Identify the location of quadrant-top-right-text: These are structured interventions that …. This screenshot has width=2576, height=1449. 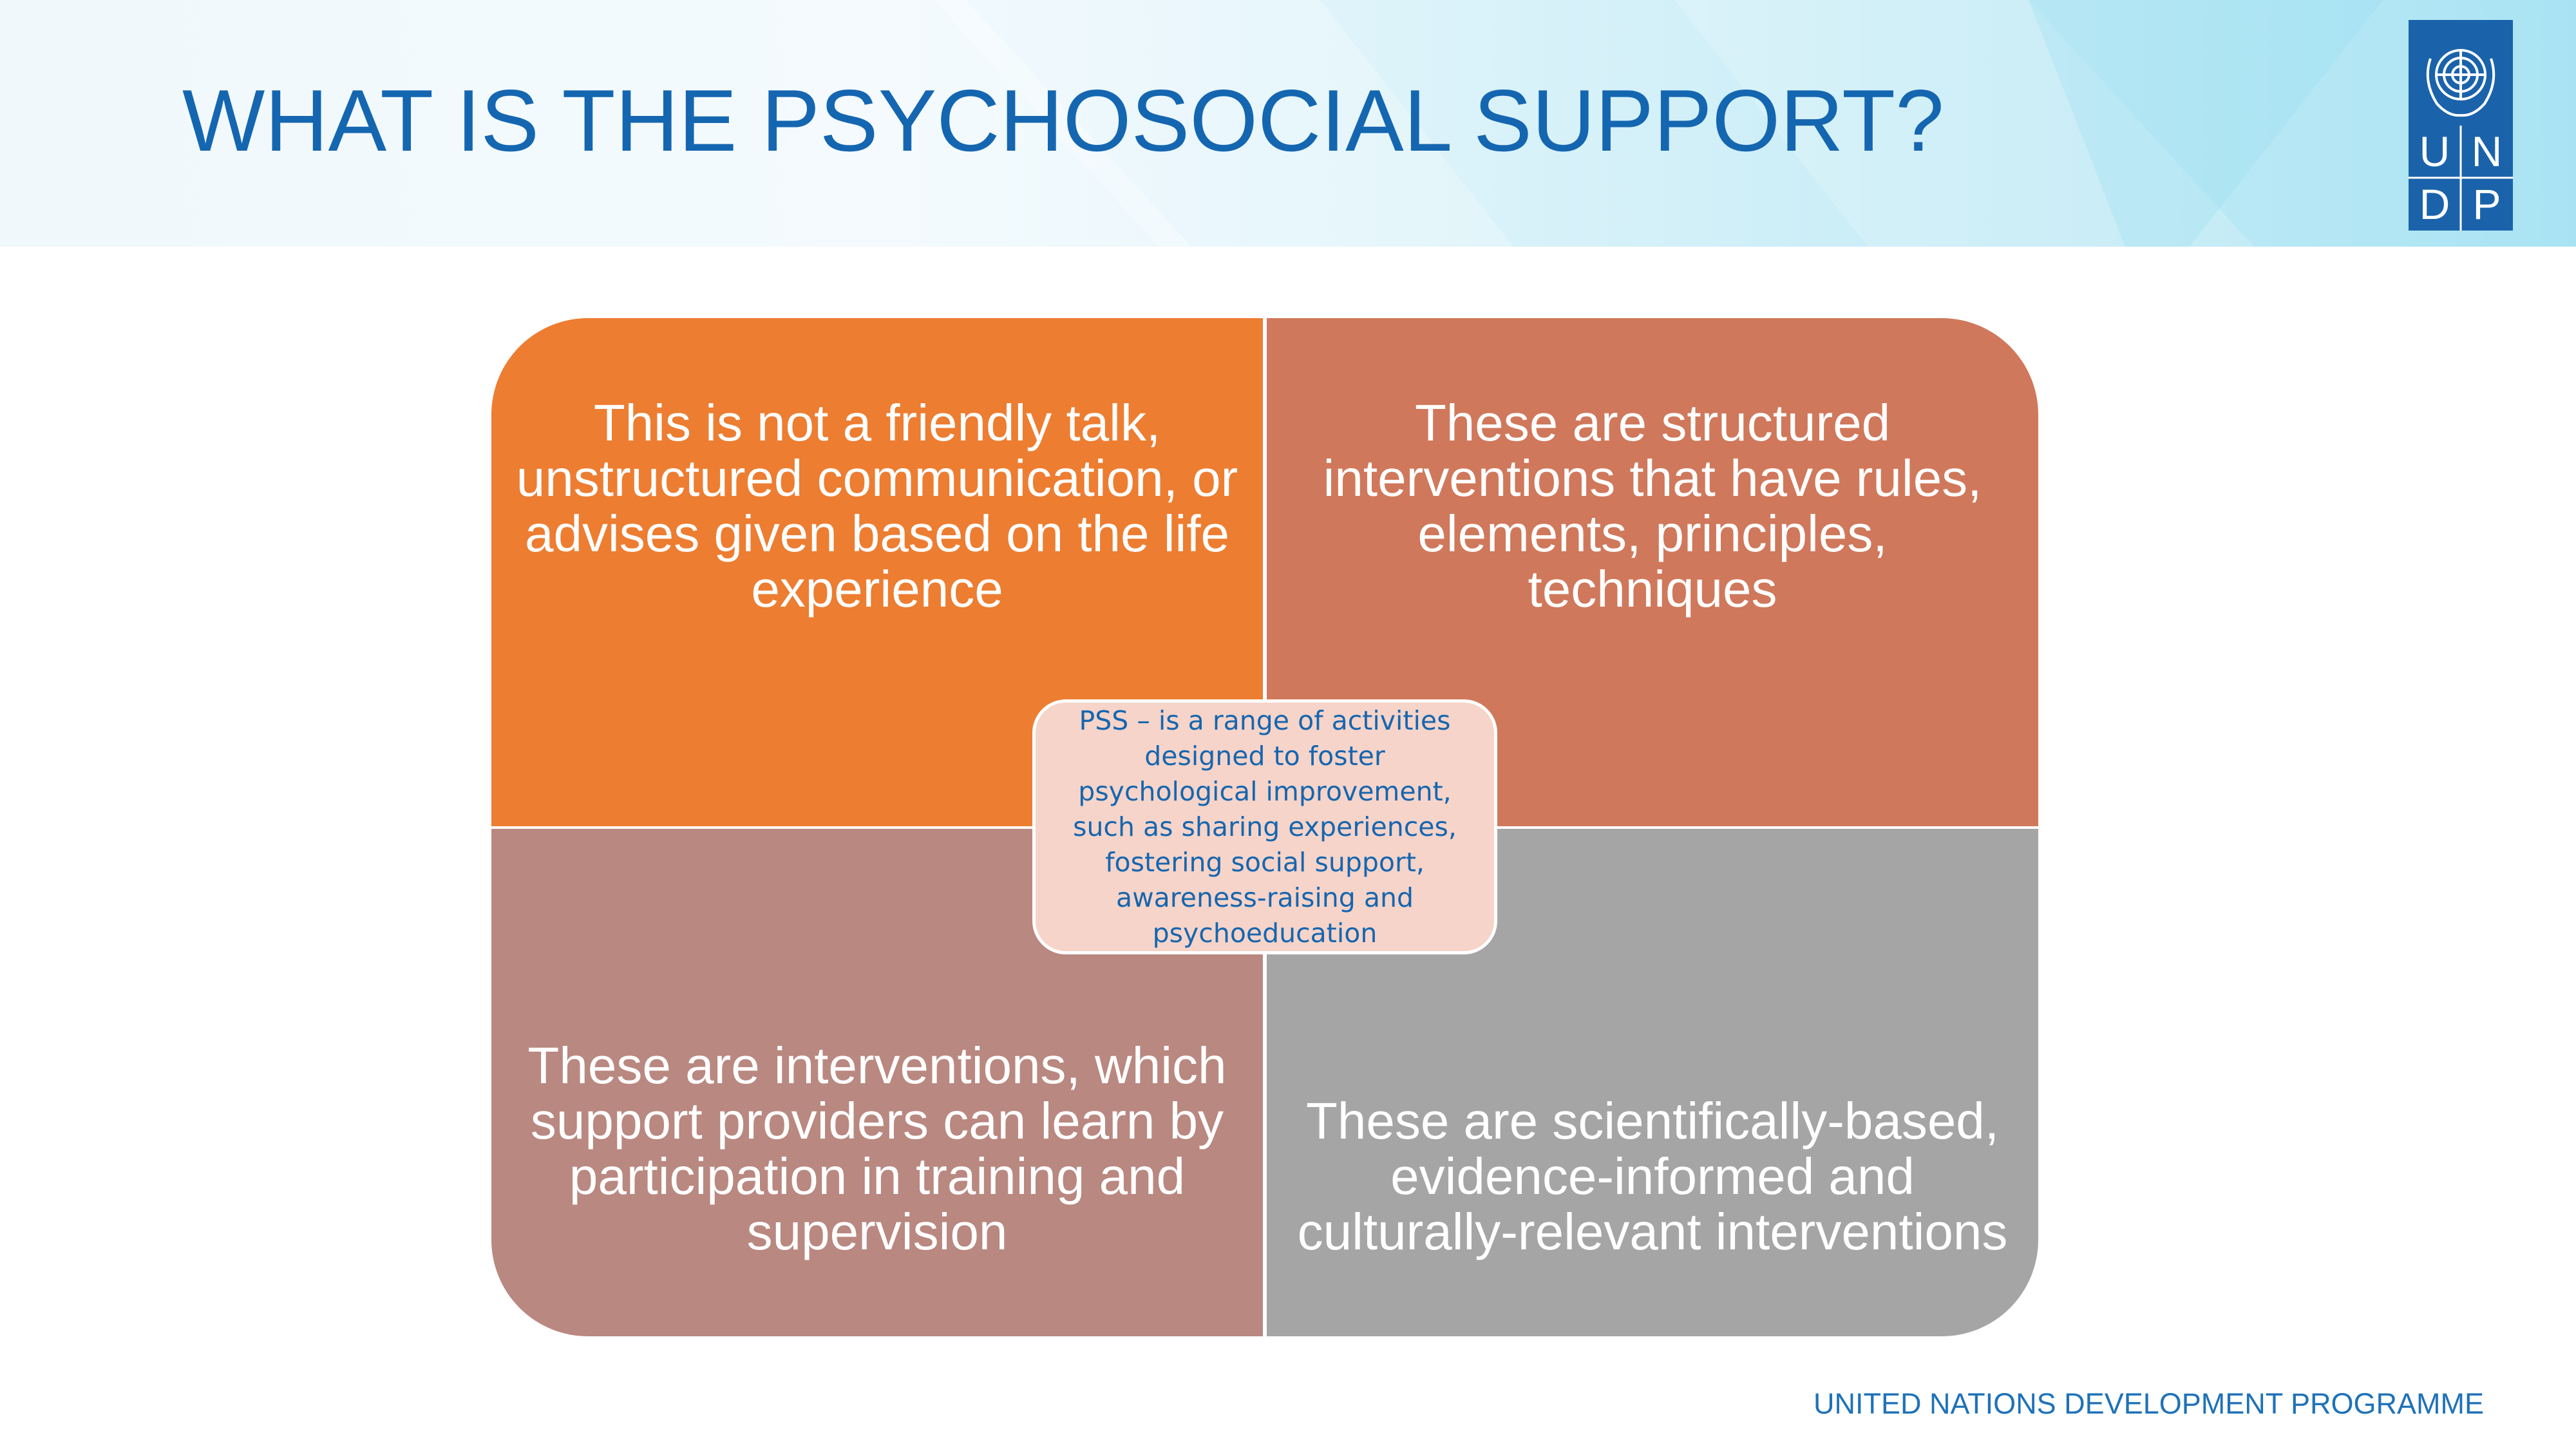
(1653, 506).